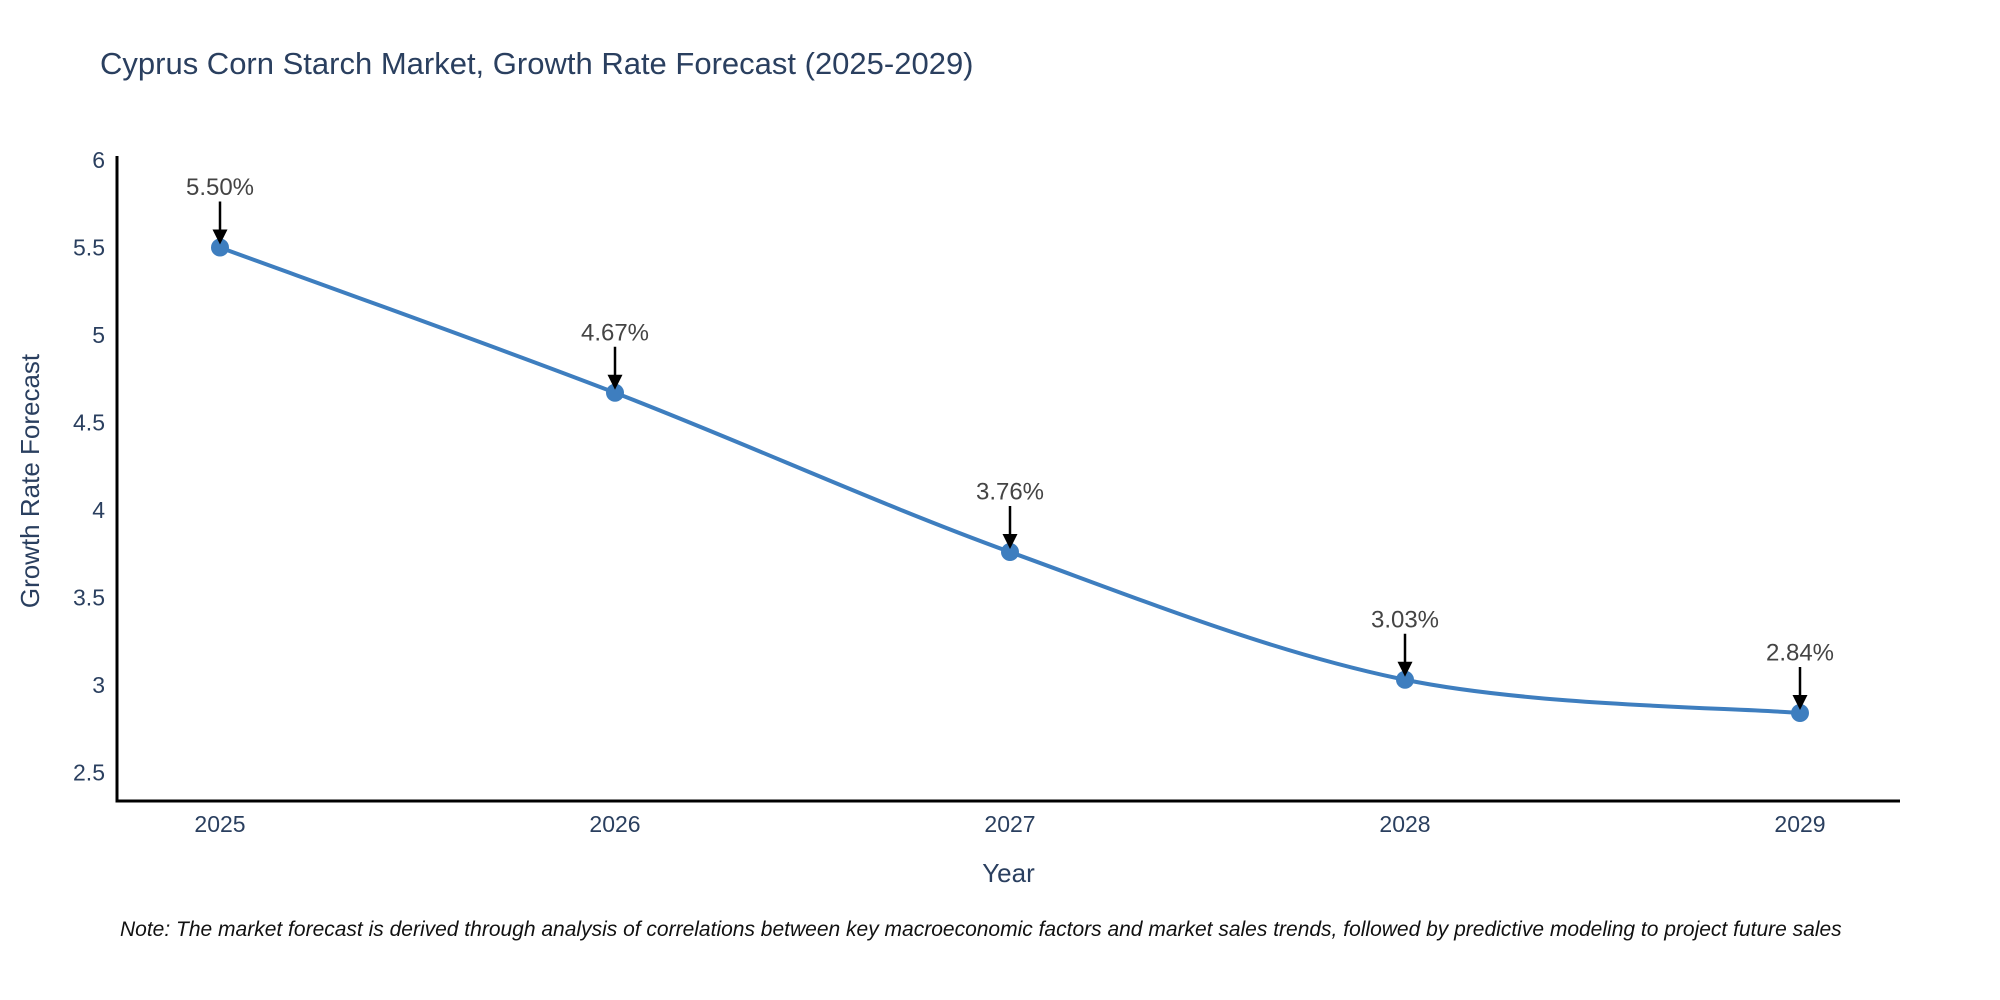 Image resolution: width=2000 pixels, height=1000 pixels. I want to click on data-point-2026, so click(615, 392).